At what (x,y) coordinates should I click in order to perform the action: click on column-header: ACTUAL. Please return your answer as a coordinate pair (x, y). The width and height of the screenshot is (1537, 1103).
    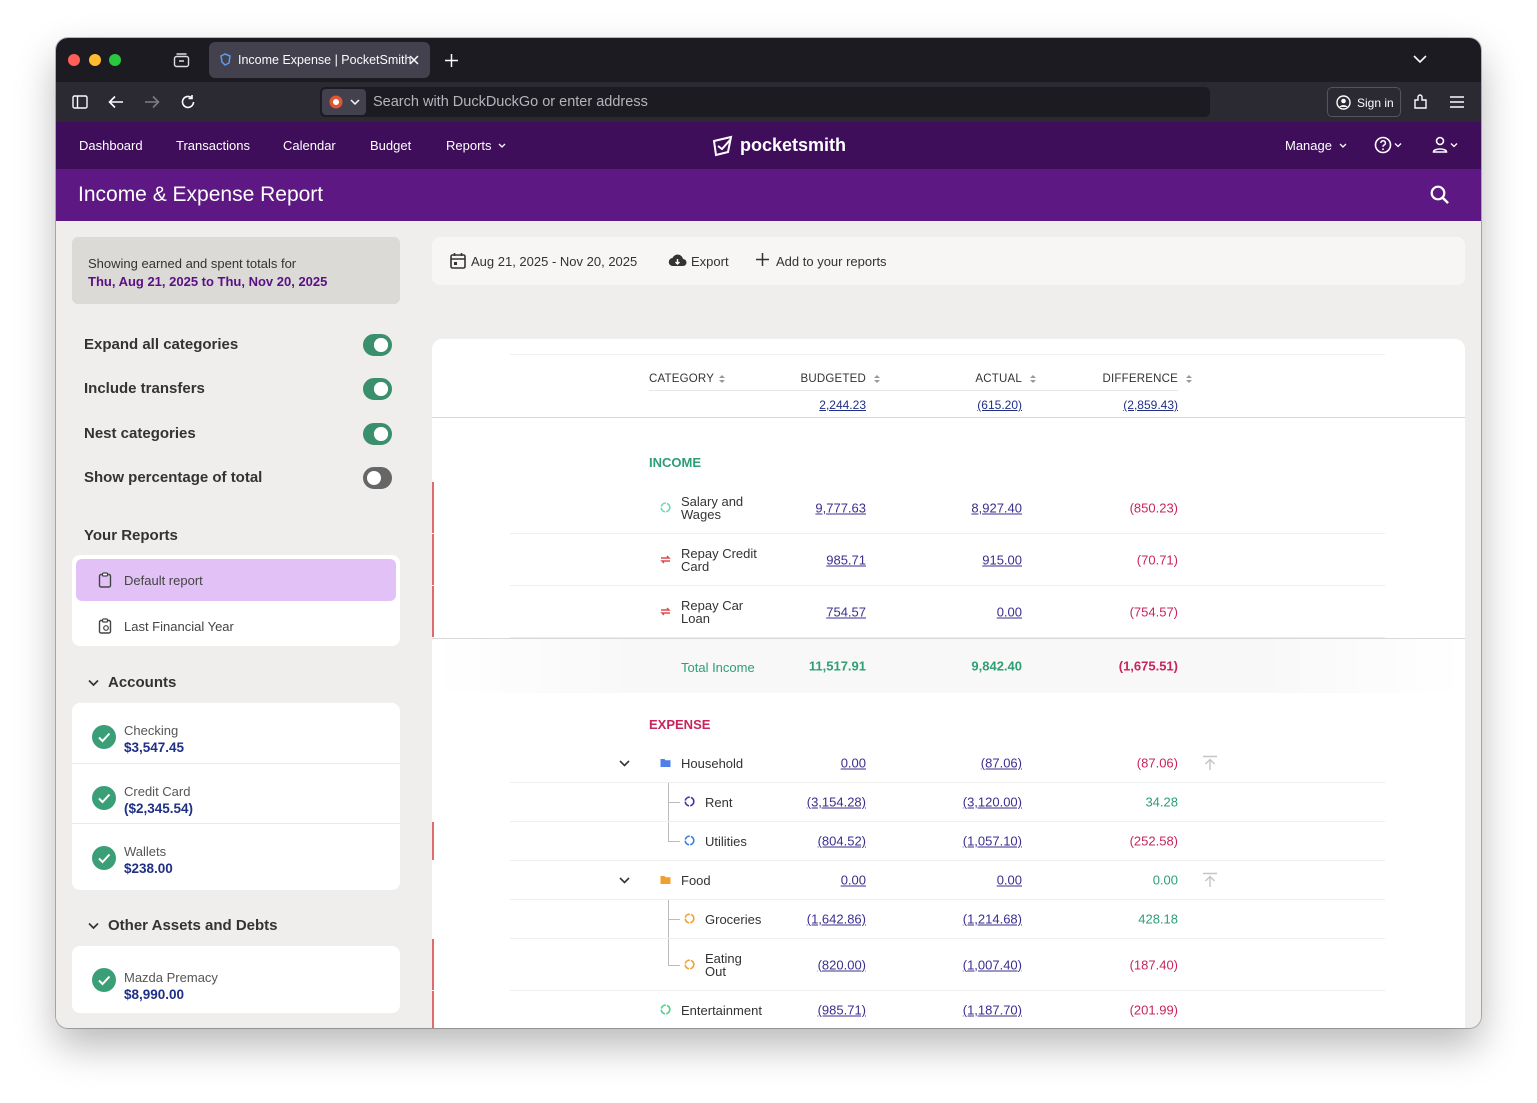
    Looking at the image, I should click on (998, 379).